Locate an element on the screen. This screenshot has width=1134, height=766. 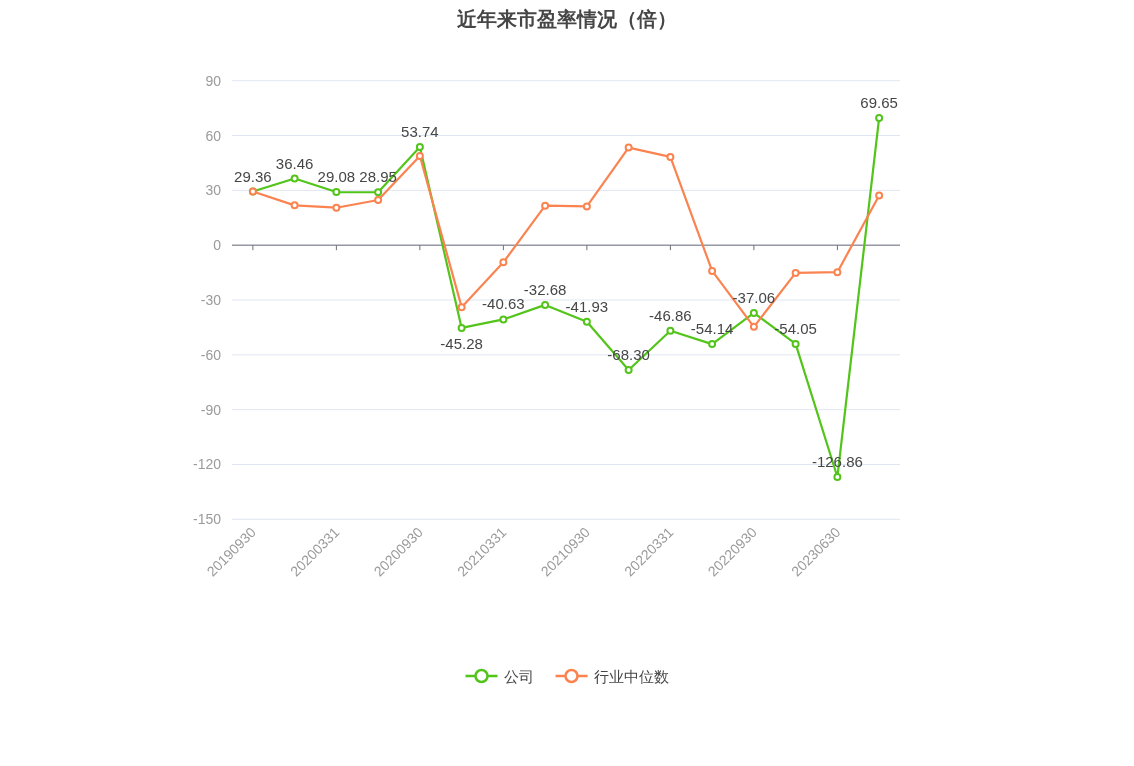
legend-label: 公司 is located at coordinates (518, 676).